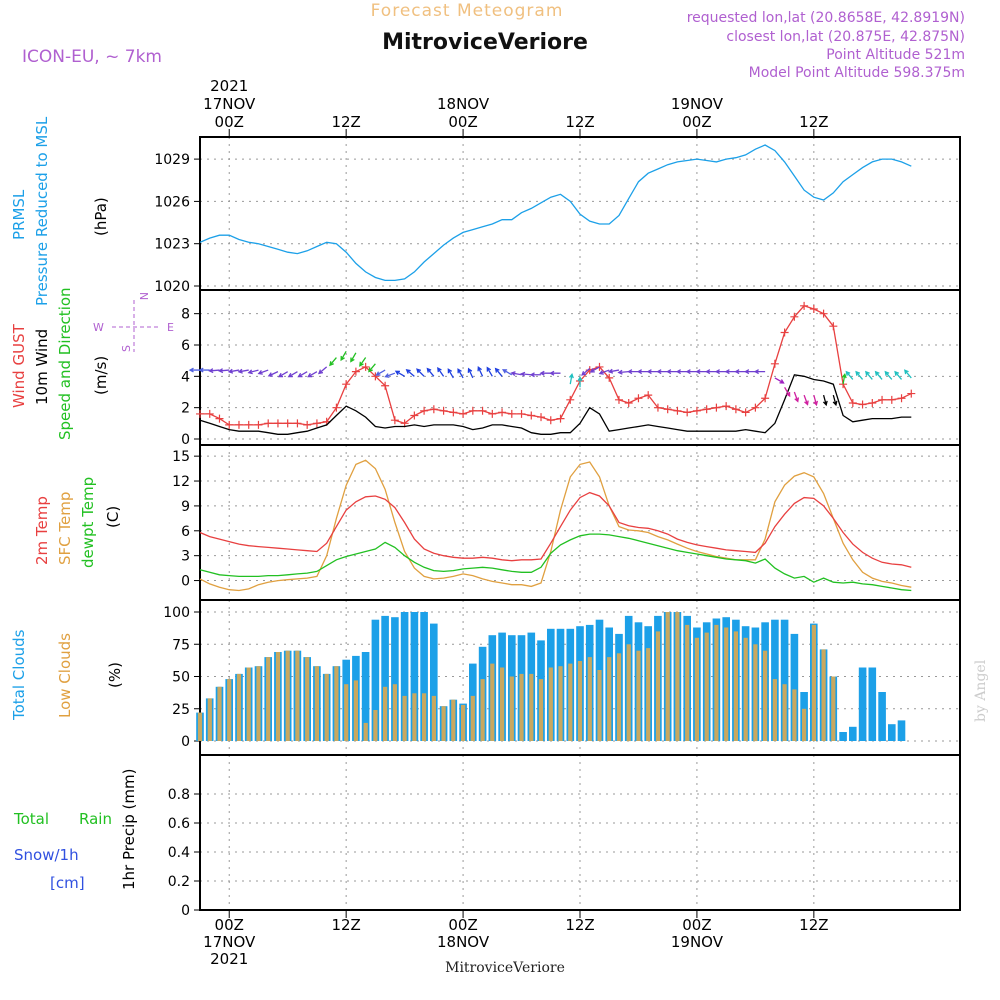  I want to click on wind-speed-line, so click(555, 404).